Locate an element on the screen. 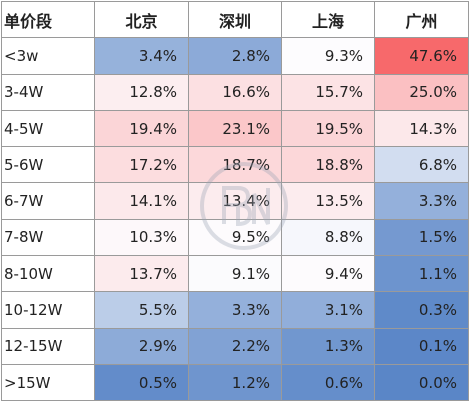 The height and width of the screenshot is (412, 469). row-header: 3-4W is located at coordinates (48, 92).